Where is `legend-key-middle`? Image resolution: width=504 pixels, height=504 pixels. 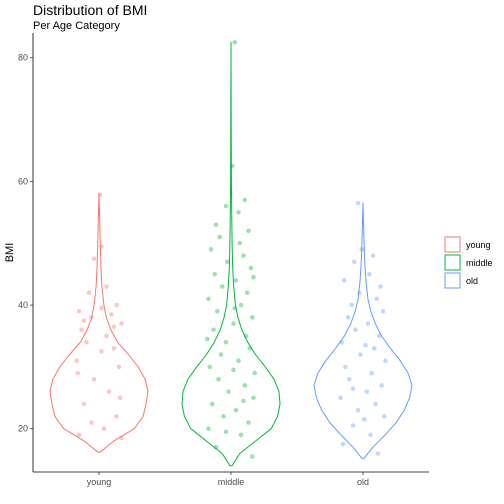 legend-key-middle is located at coordinates (452, 262).